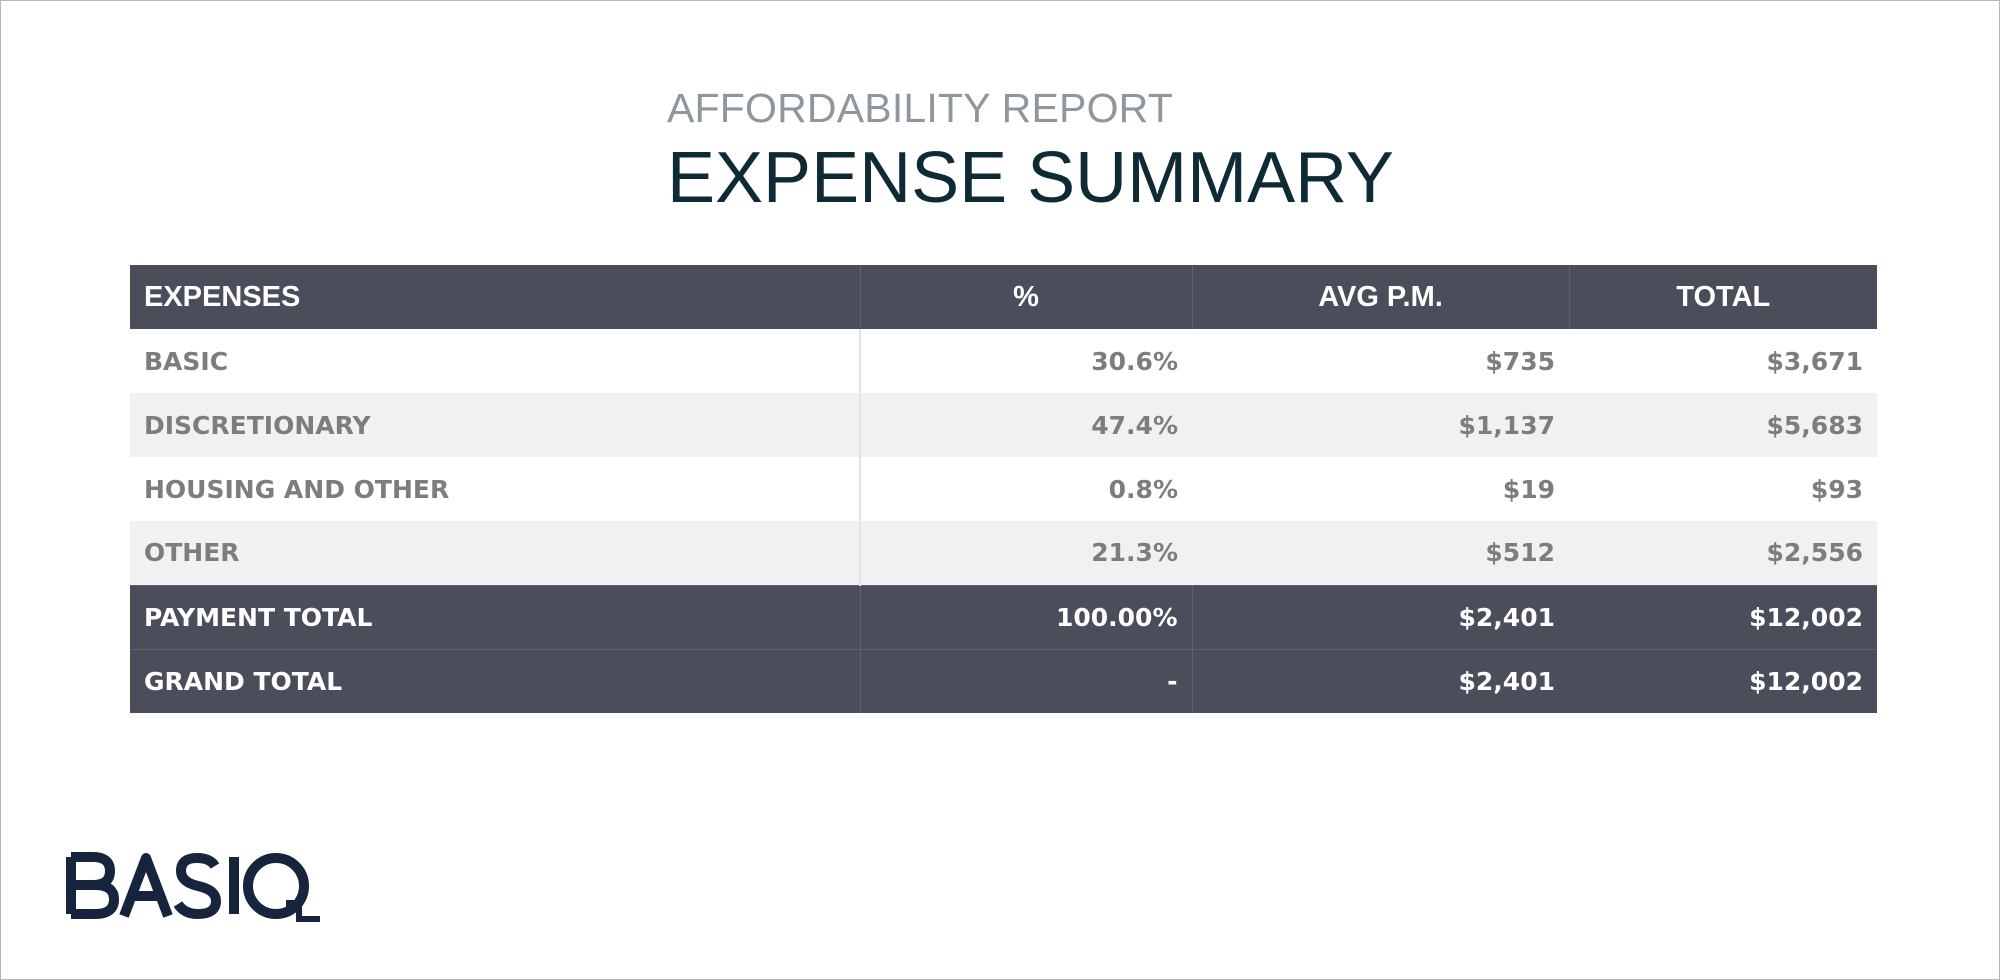 The height and width of the screenshot is (980, 2000). What do you see at coordinates (495, 425) in the screenshot?
I see `row-label: DISCRETIONARY` at bounding box center [495, 425].